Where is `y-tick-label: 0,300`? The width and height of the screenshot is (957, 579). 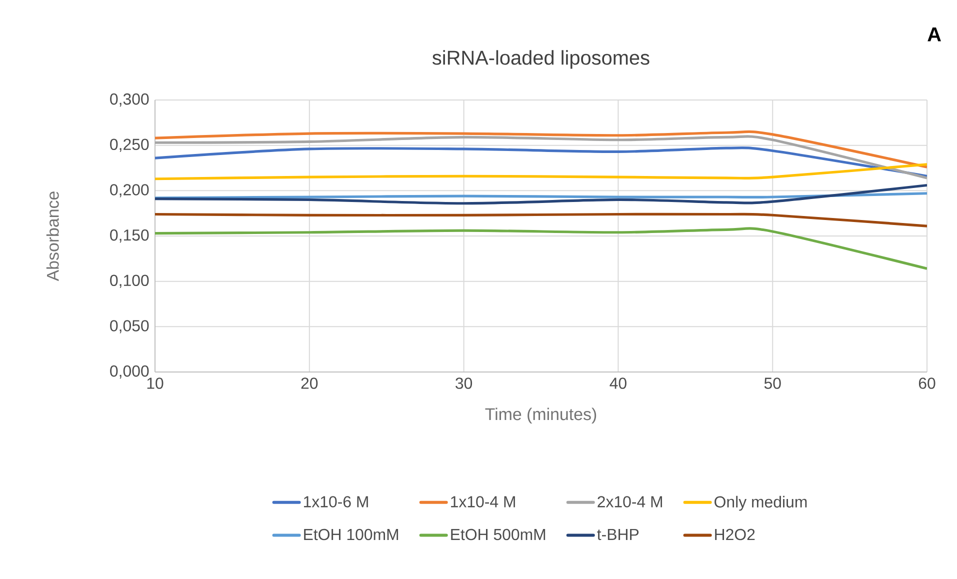 y-tick-label: 0,300 is located at coordinates (129, 100).